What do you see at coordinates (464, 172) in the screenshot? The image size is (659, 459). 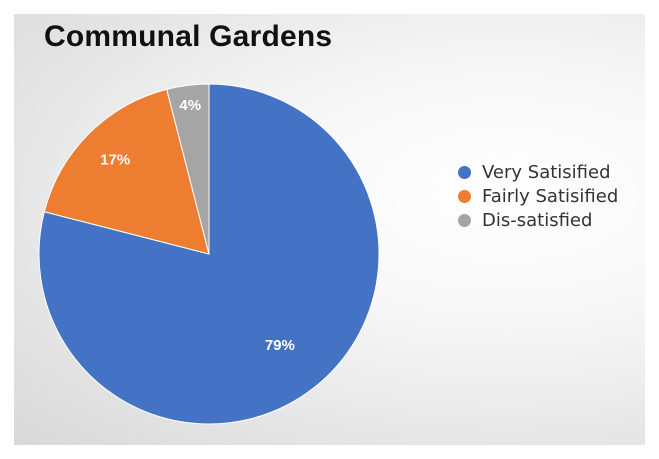 I see `legend-swatch-very-satisfied` at bounding box center [464, 172].